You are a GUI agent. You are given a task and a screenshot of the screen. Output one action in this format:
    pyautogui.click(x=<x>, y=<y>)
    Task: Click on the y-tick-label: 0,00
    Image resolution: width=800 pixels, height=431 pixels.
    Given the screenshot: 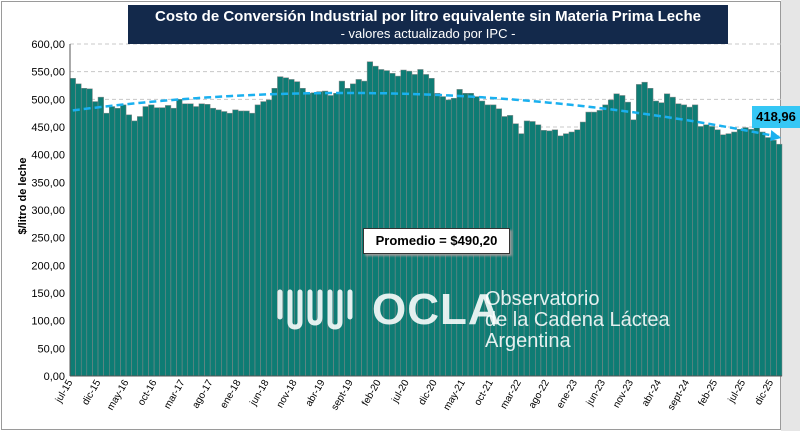 What is the action you would take?
    pyautogui.click(x=54, y=377)
    